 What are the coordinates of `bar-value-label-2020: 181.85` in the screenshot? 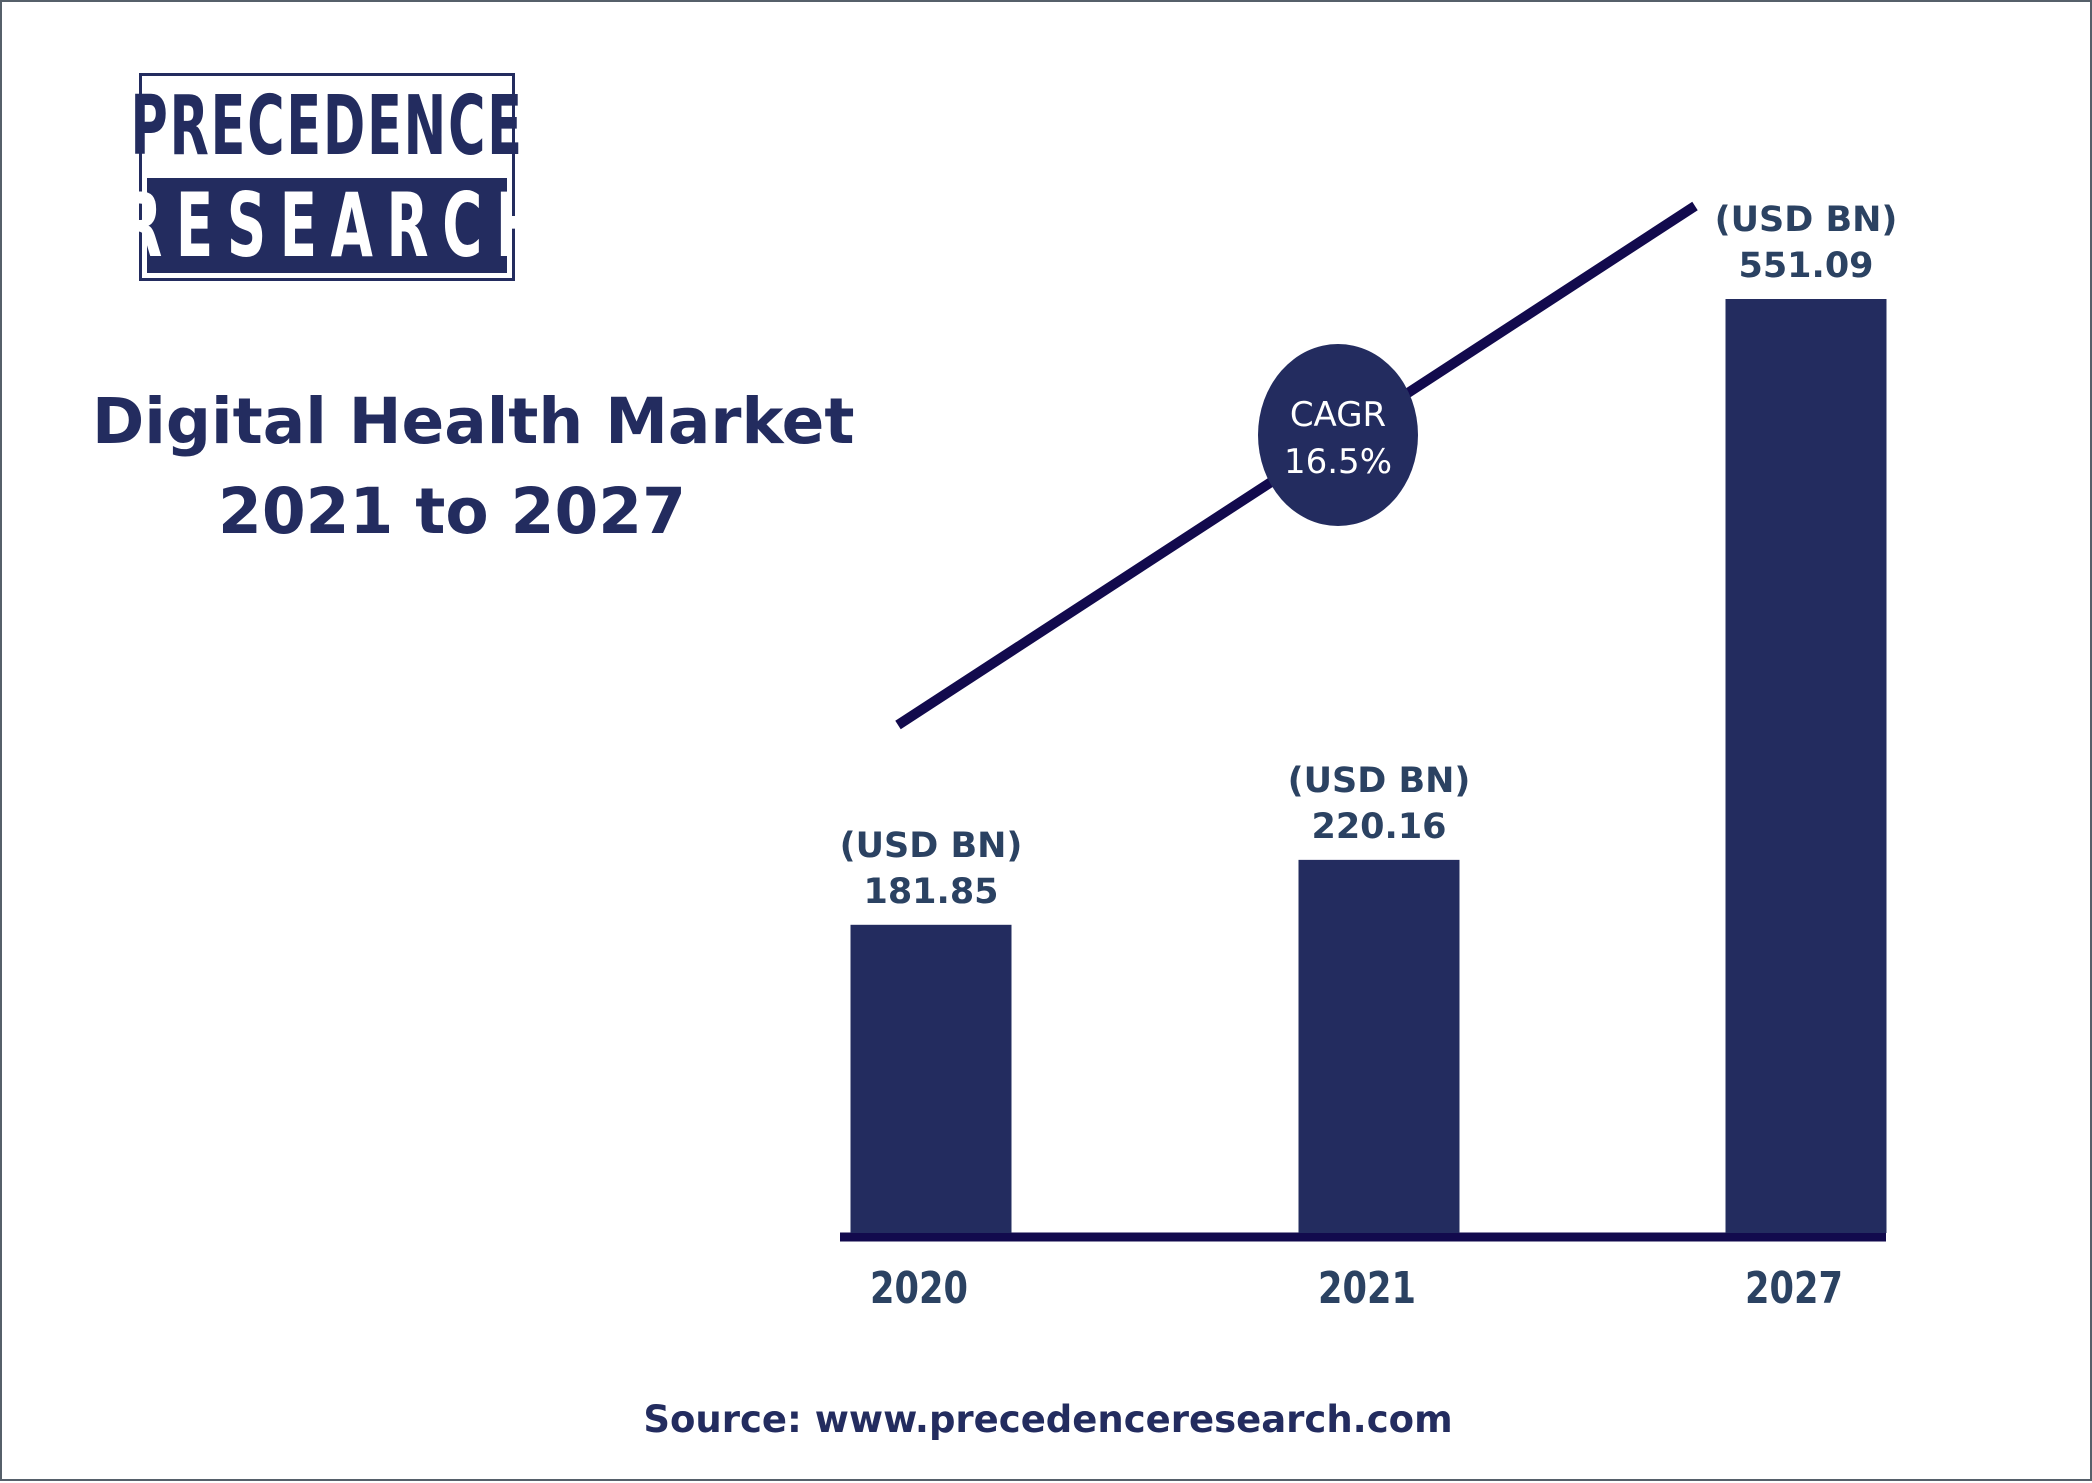 It's located at (930, 892).